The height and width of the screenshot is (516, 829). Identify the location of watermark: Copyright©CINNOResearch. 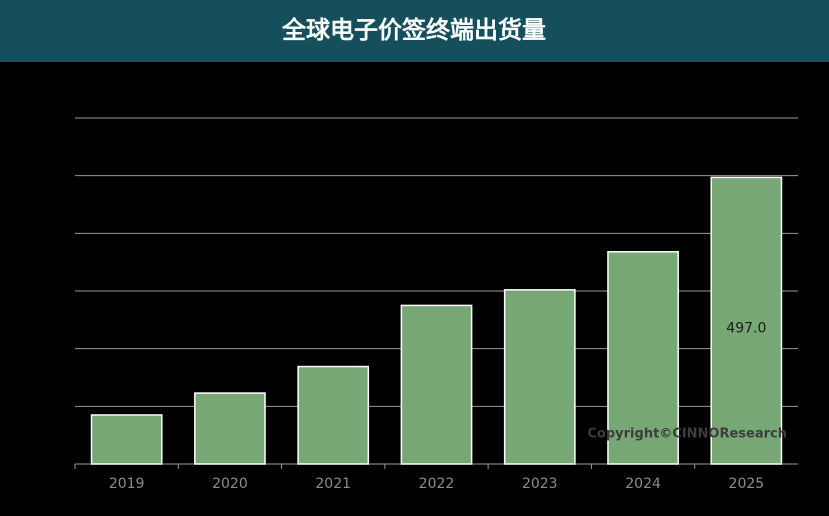
(687, 434).